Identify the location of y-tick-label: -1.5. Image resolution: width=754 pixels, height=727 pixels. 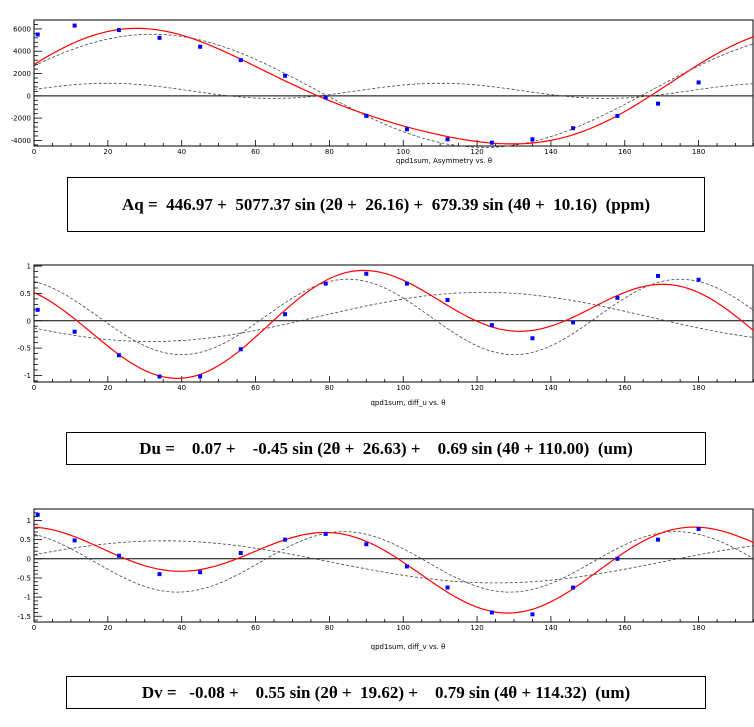
(24, 617).